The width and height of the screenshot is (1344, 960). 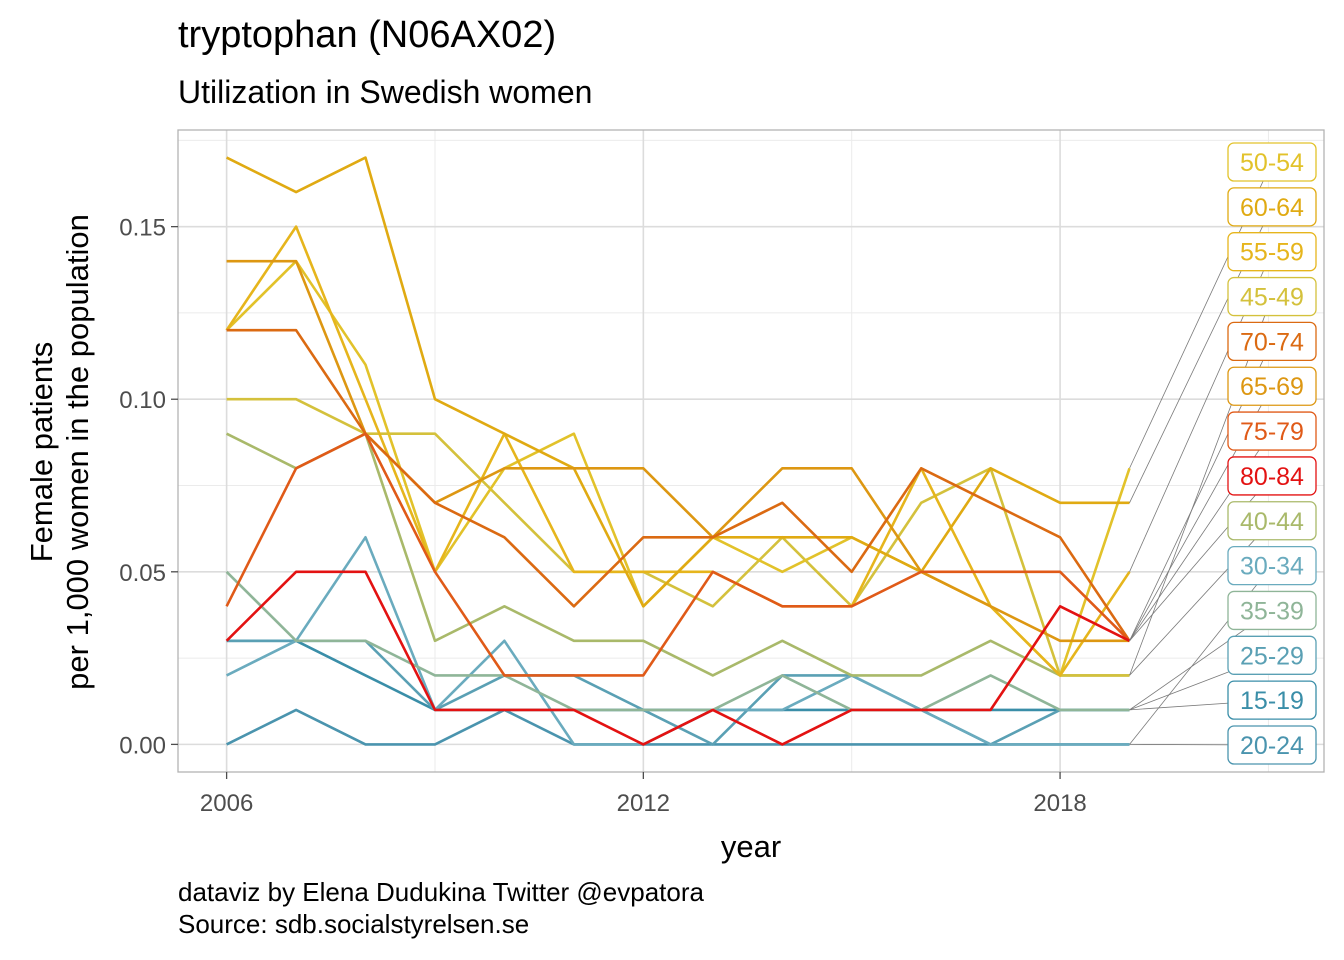 I want to click on series-label: 60-64, so click(x=1272, y=208).